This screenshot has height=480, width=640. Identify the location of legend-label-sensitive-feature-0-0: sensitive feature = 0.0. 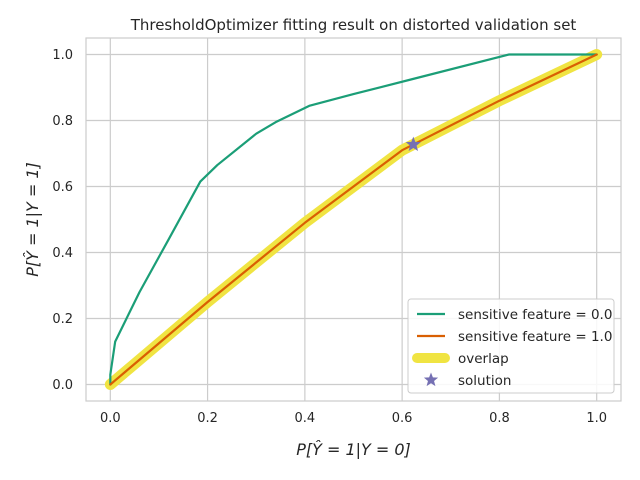
(535, 315).